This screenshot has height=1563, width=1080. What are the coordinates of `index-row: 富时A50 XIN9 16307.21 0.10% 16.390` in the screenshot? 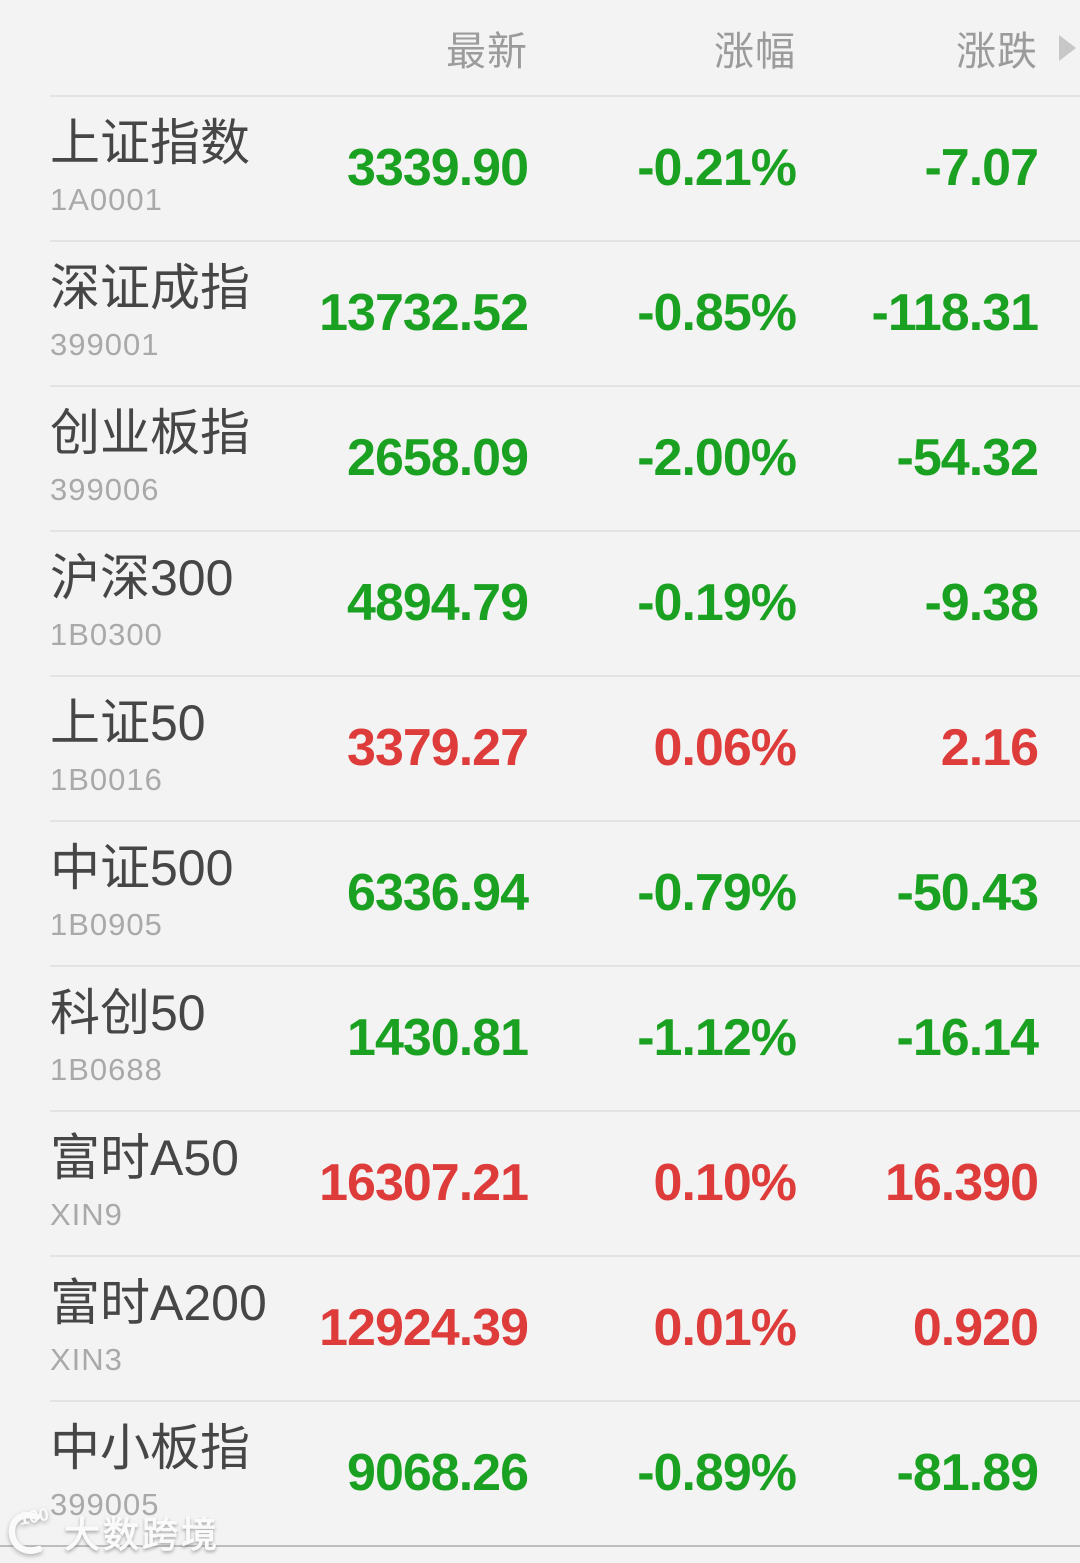 It's located at (540, 1182).